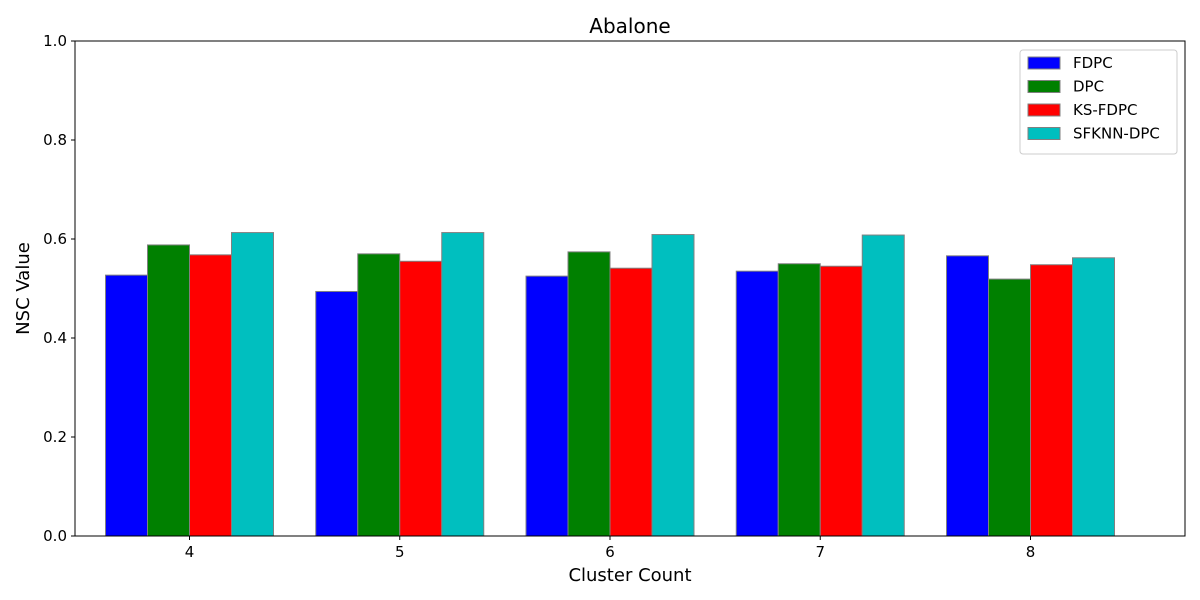 This screenshot has width=1200, height=600. Describe the element at coordinates (23, 288) in the screenshot. I see `y-axis-label: NSC Value` at that location.